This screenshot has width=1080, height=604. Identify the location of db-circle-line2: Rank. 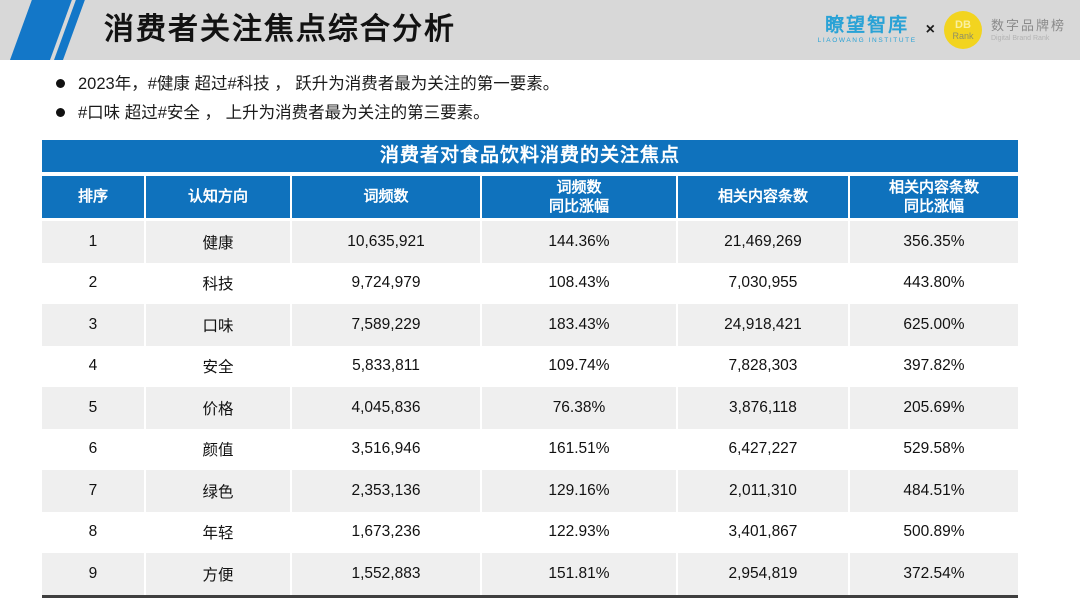
(963, 35).